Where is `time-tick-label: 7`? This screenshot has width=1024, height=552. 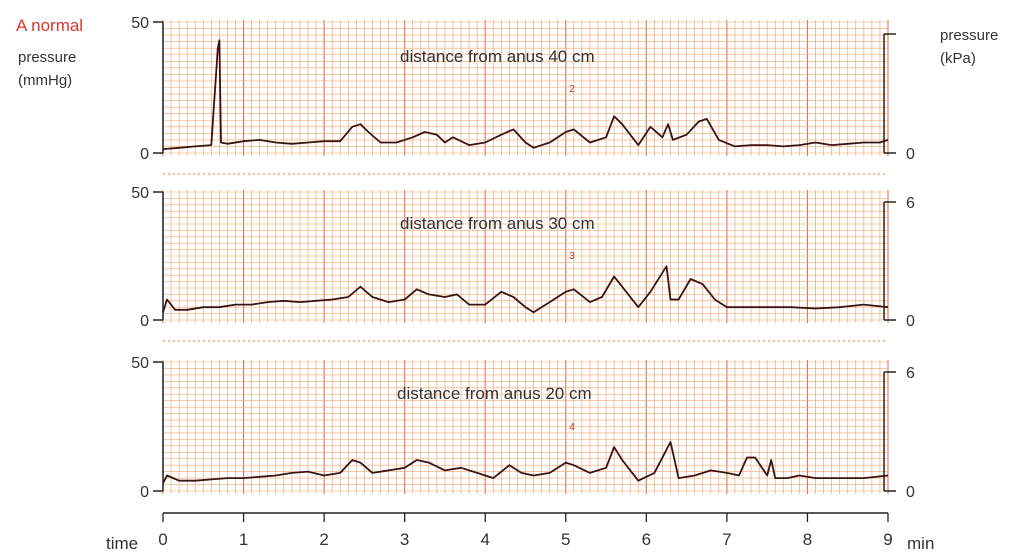
time-tick-label: 7 is located at coordinates (726, 539).